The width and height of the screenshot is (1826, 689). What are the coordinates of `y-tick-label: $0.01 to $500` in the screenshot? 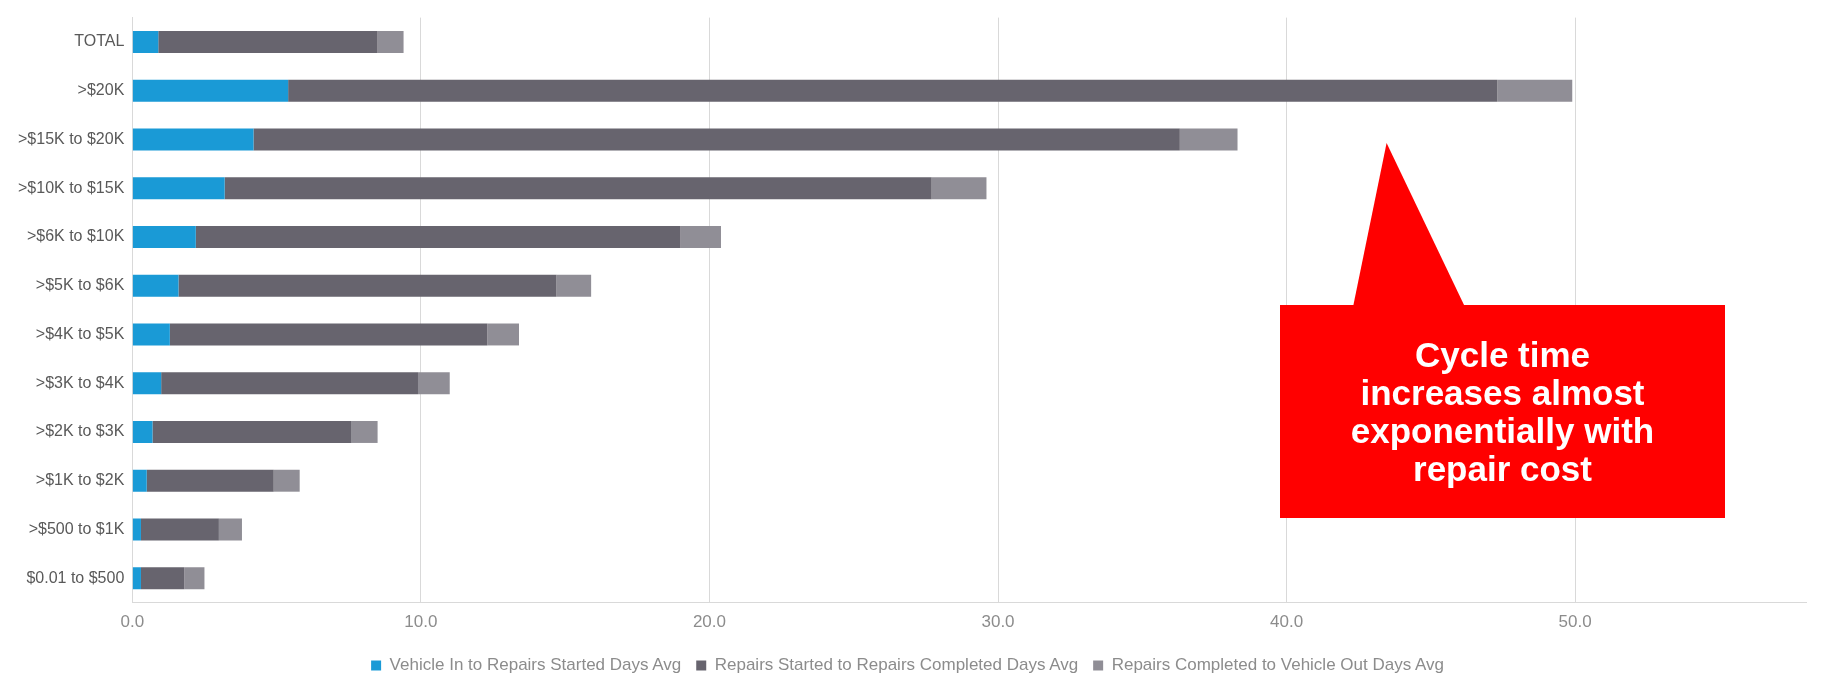 It's located at (75, 577).